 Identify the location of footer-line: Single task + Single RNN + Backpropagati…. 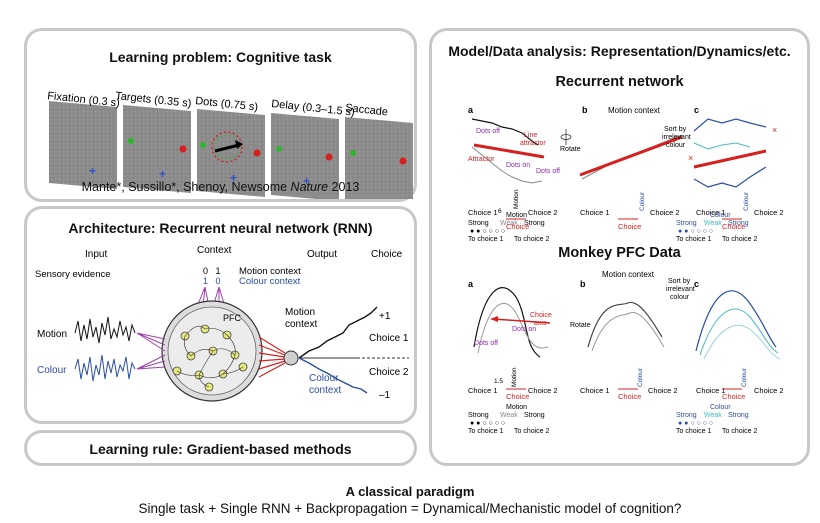
(410, 508).